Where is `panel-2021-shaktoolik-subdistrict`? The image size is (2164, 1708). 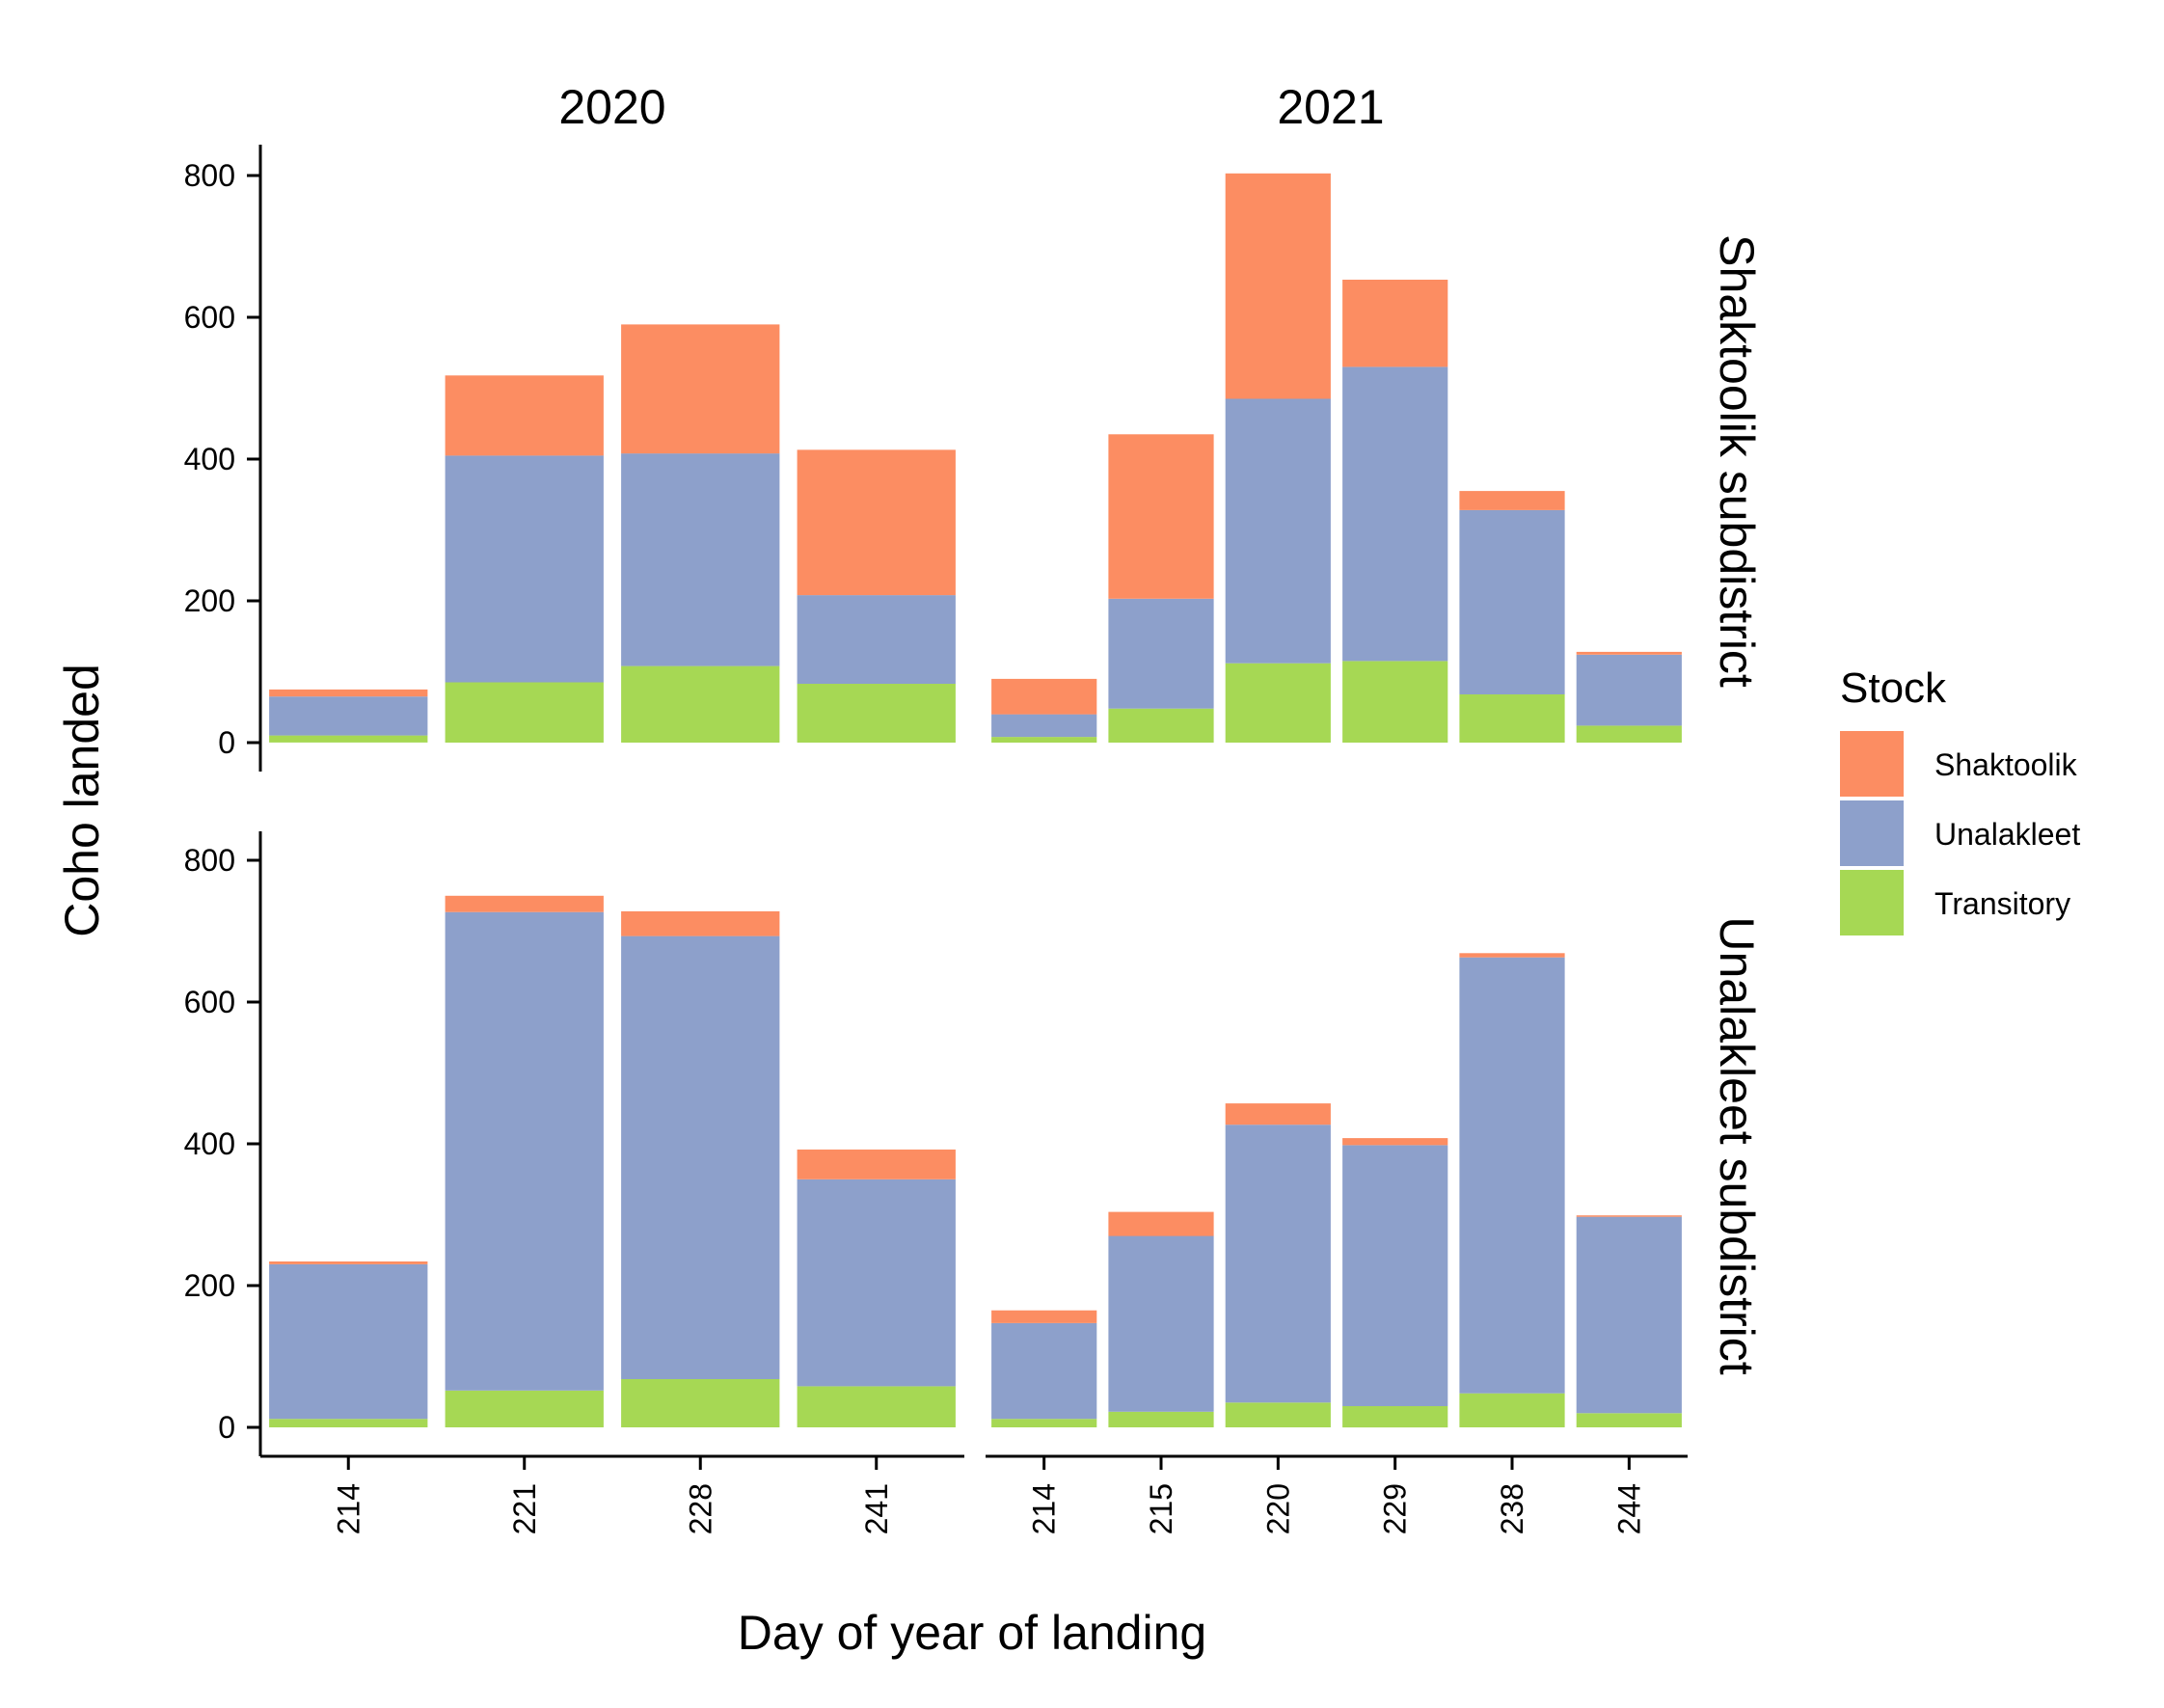 panel-2021-shaktoolik-subdistrict is located at coordinates (1336, 458).